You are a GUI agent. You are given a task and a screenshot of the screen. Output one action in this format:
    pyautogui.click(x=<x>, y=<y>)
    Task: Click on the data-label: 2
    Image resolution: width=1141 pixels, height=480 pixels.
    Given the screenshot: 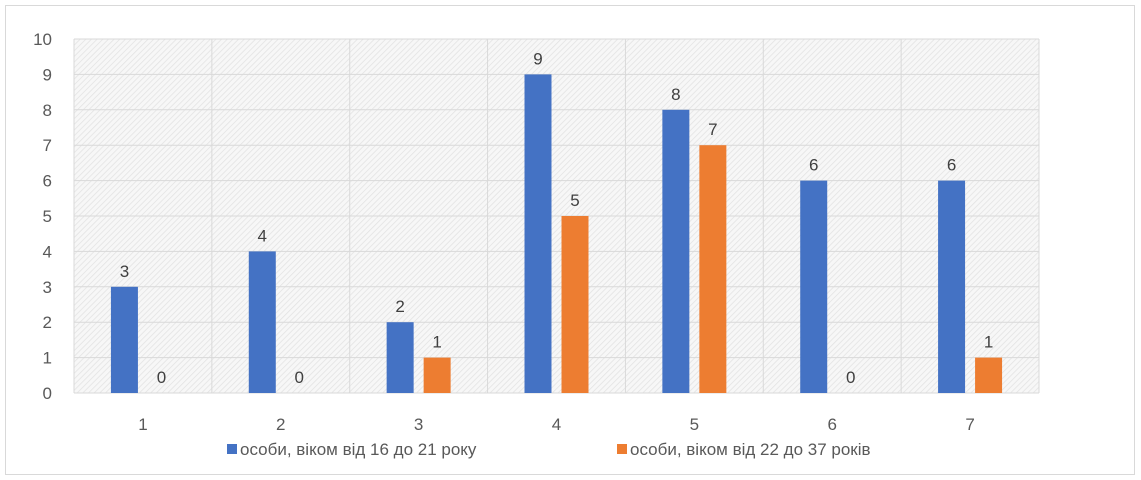 What is the action you would take?
    pyautogui.click(x=399, y=306)
    